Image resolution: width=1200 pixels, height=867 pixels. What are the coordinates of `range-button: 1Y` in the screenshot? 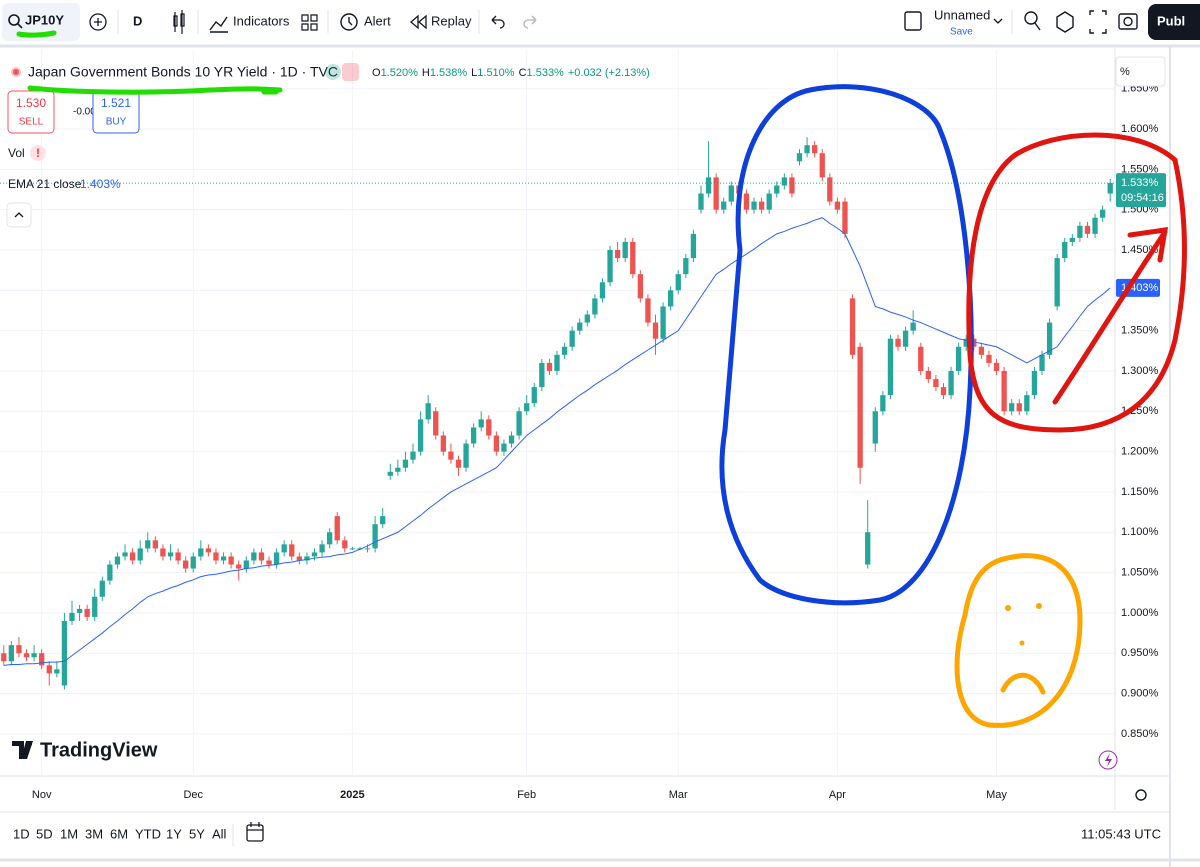 It's located at (174, 833).